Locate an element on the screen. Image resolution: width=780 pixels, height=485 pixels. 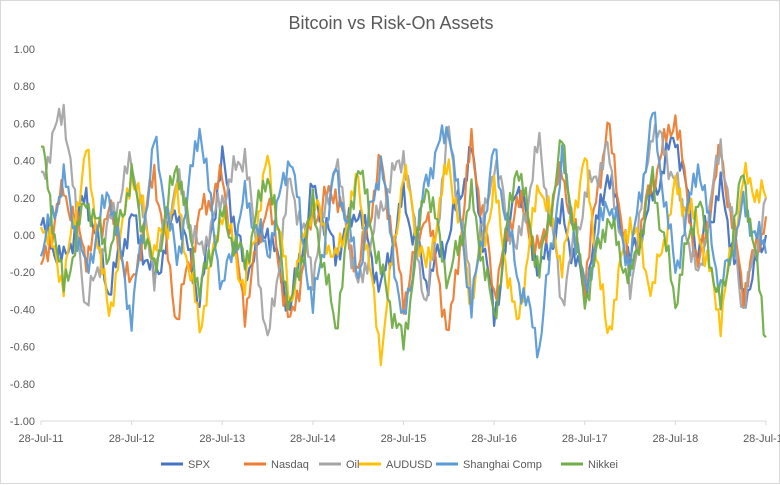
legend-label: Shanghai Comp is located at coordinates (502, 465).